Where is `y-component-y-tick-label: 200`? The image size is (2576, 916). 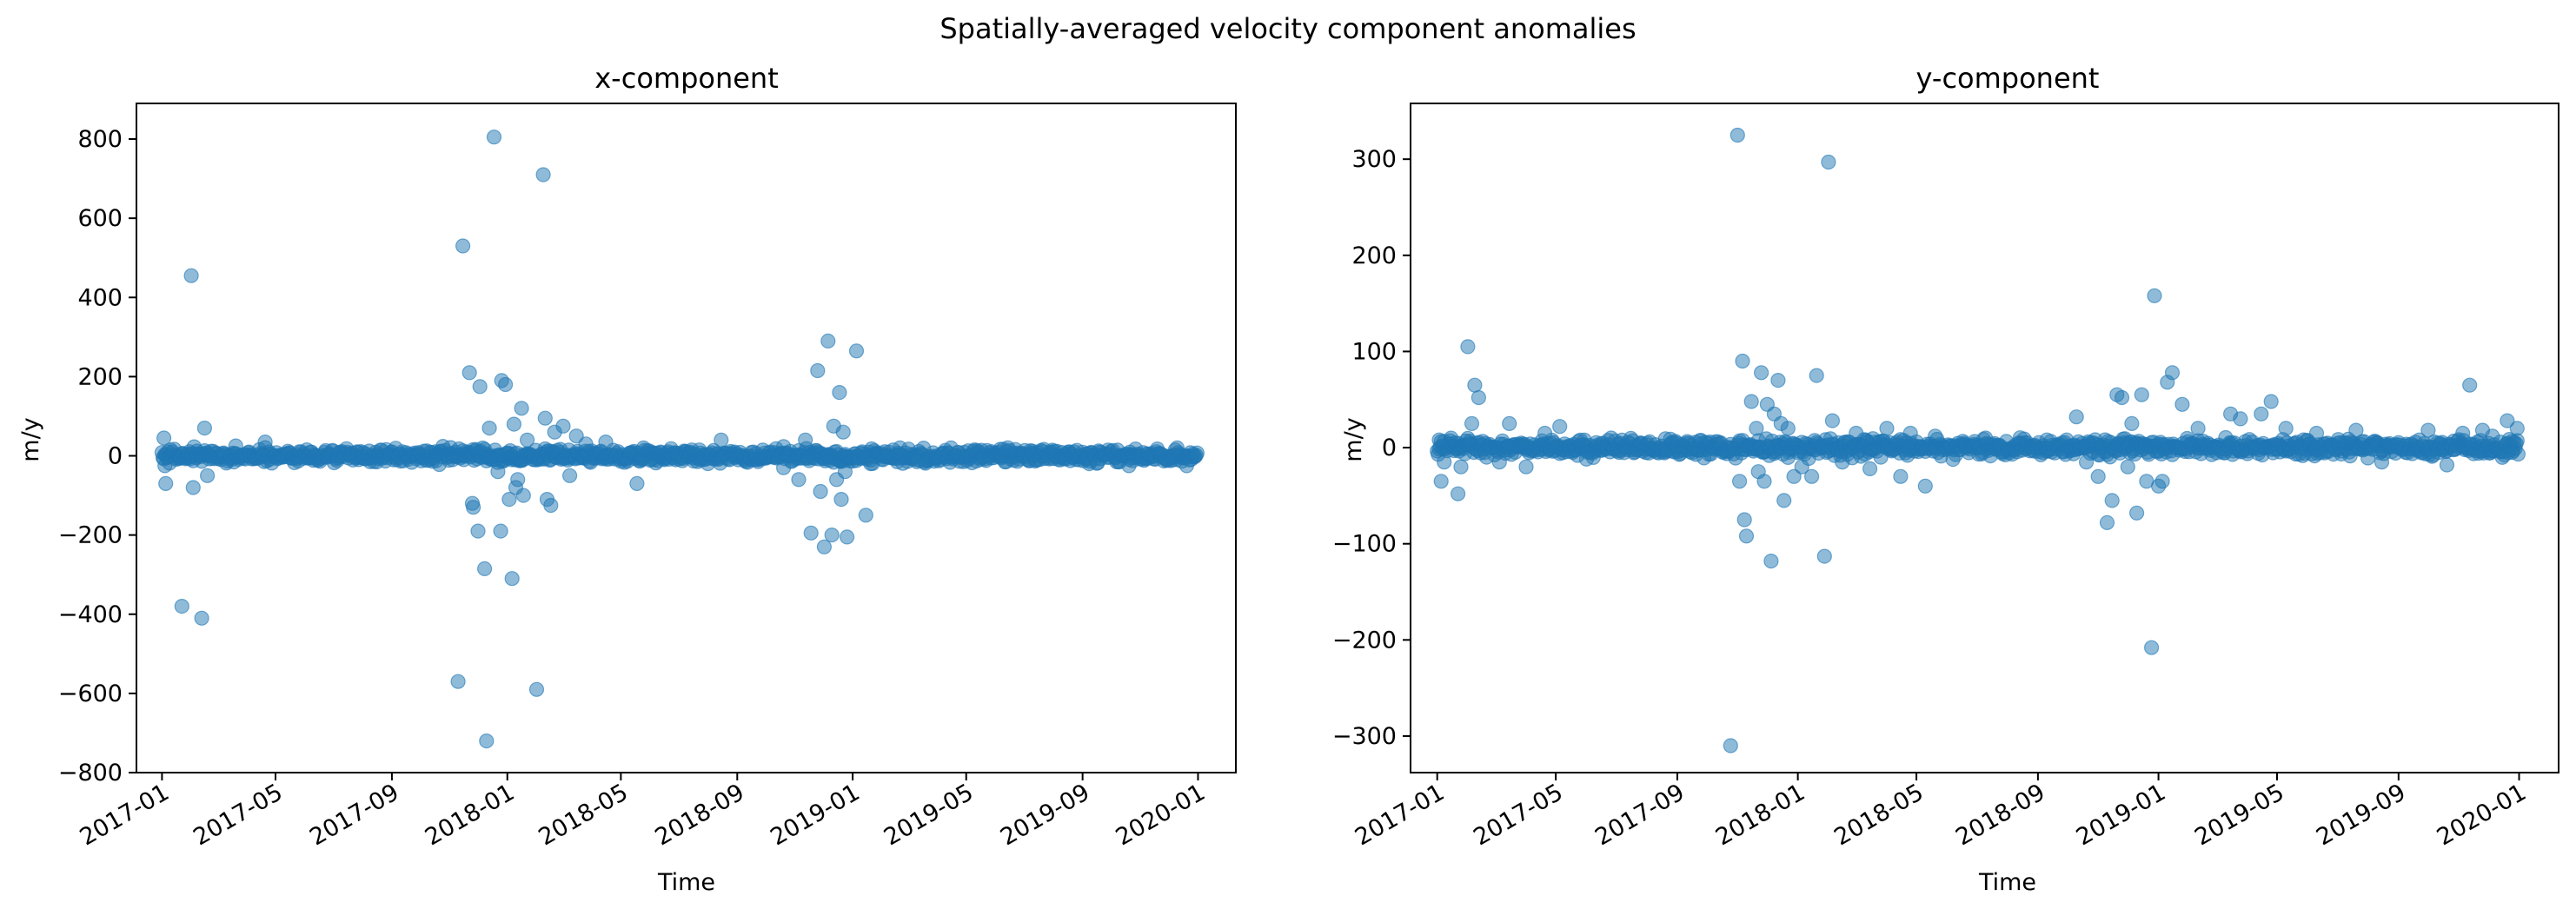 y-component-y-tick-label: 200 is located at coordinates (1374, 255).